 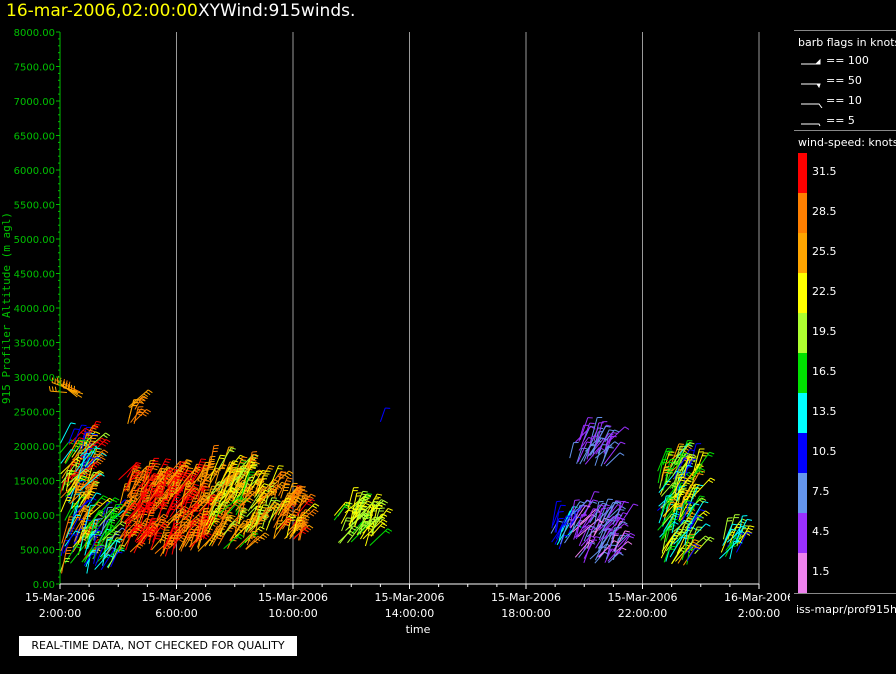 I want to click on colorbar-label: 7.5, so click(x=821, y=491).